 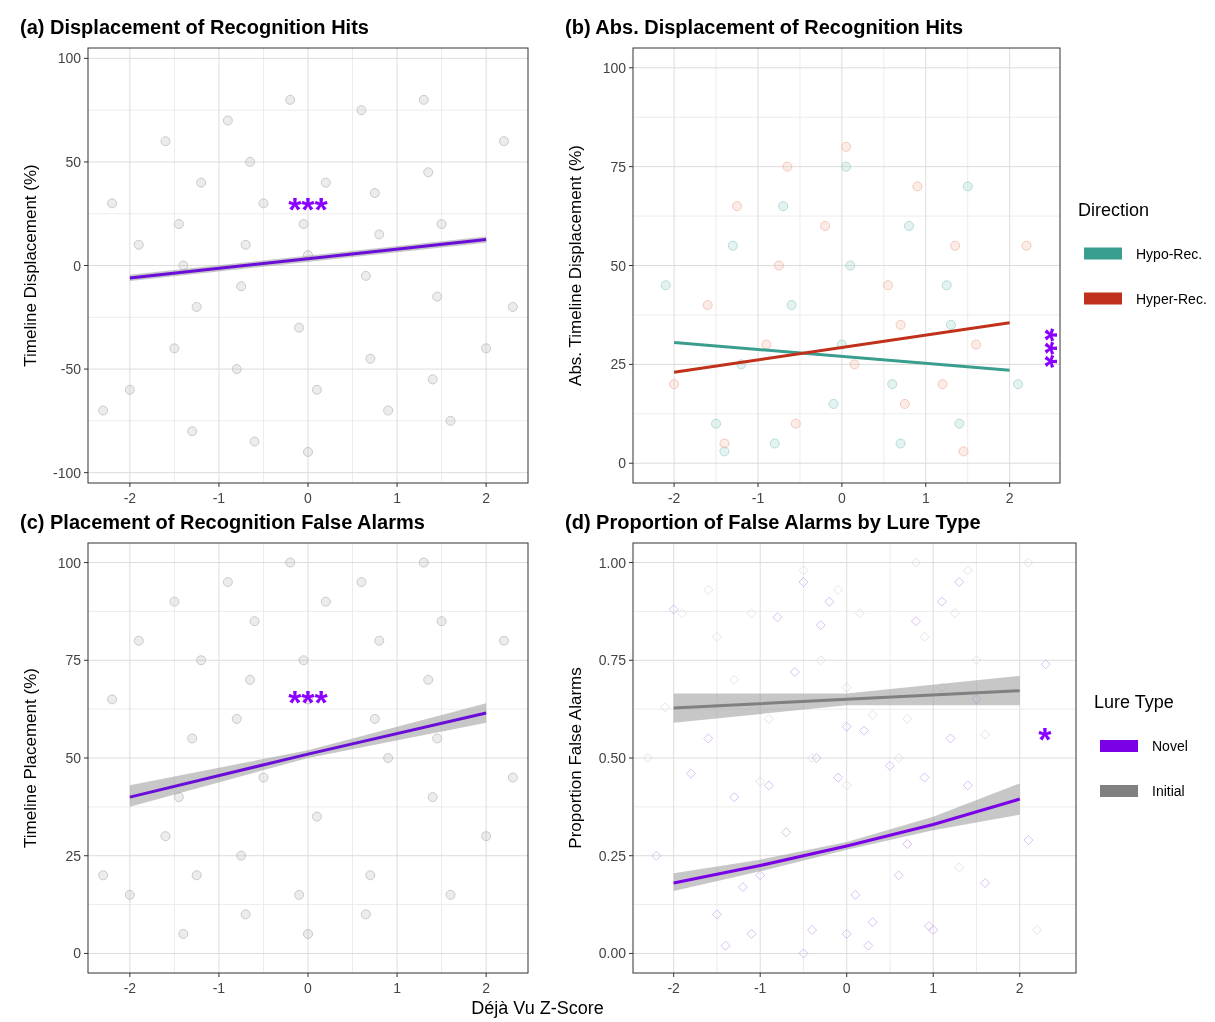 What do you see at coordinates (612, 562) in the screenshot?
I see `y-tick-label: 1.00` at bounding box center [612, 562].